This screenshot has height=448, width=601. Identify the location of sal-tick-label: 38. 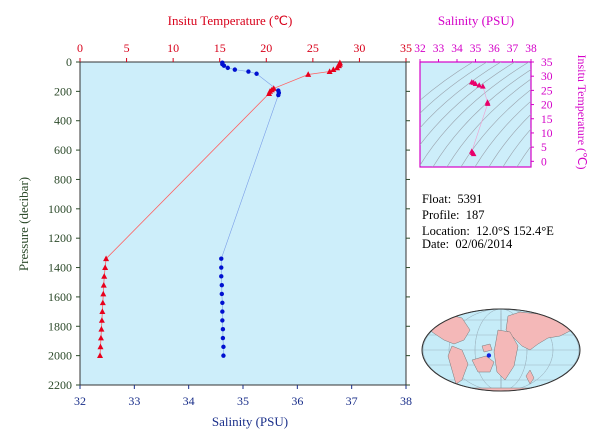
(406, 401).